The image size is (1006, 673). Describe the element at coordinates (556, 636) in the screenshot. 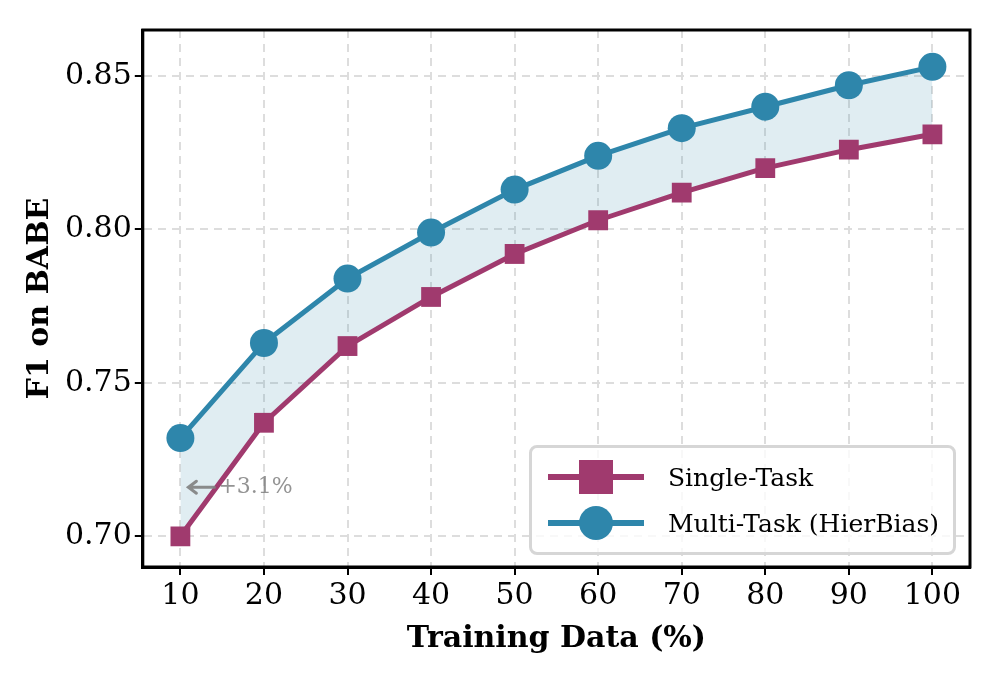

I see `x-axis-title: Training Data (%)` at that location.